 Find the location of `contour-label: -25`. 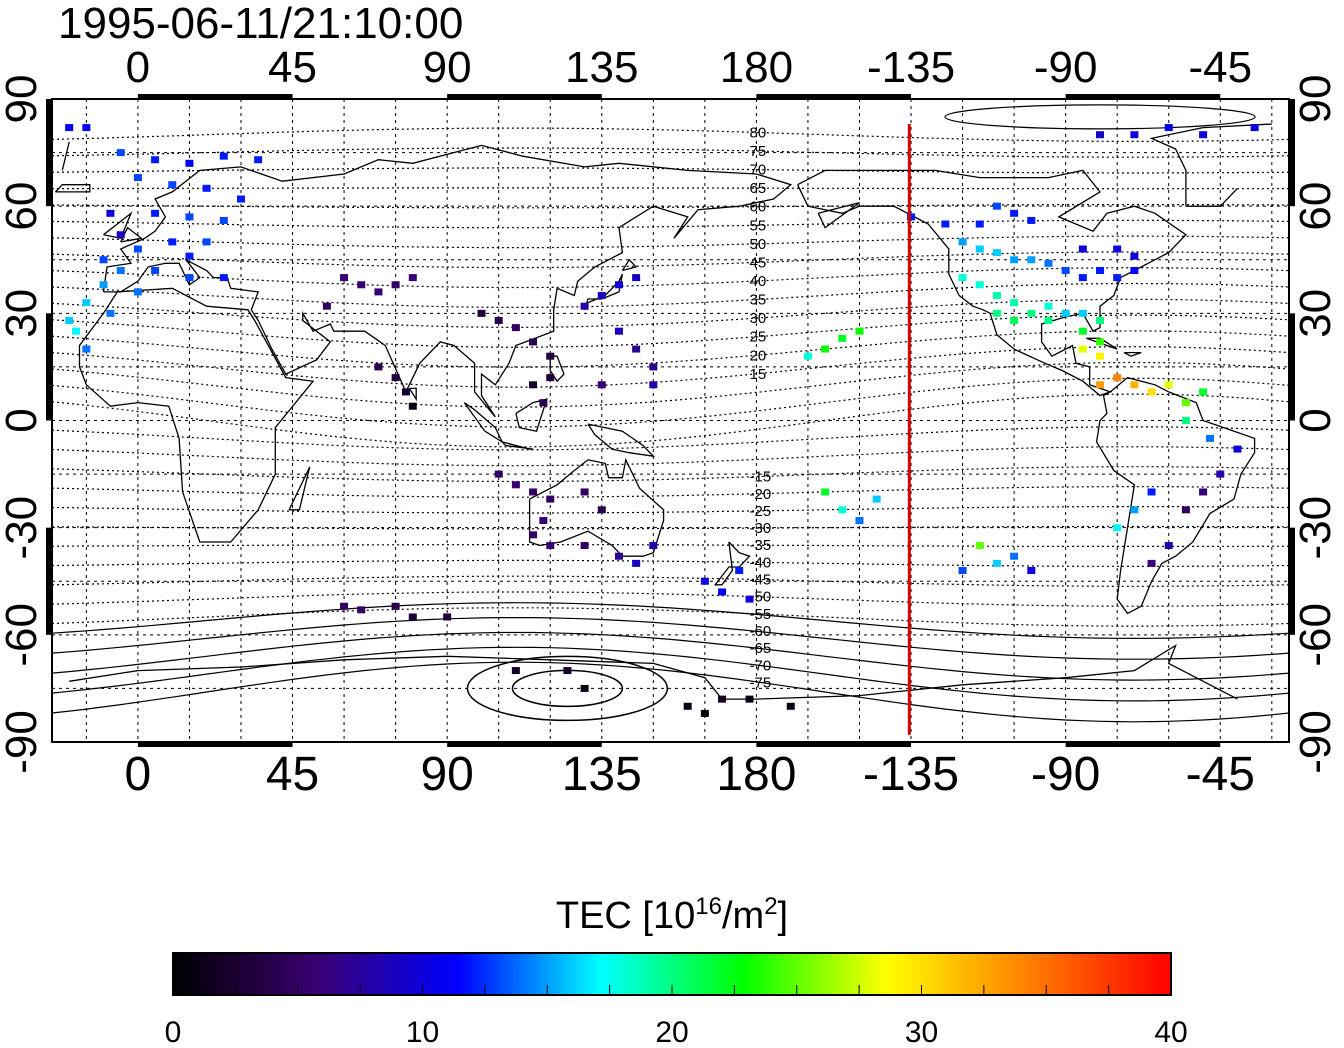

contour-label: -25 is located at coordinates (761, 511).